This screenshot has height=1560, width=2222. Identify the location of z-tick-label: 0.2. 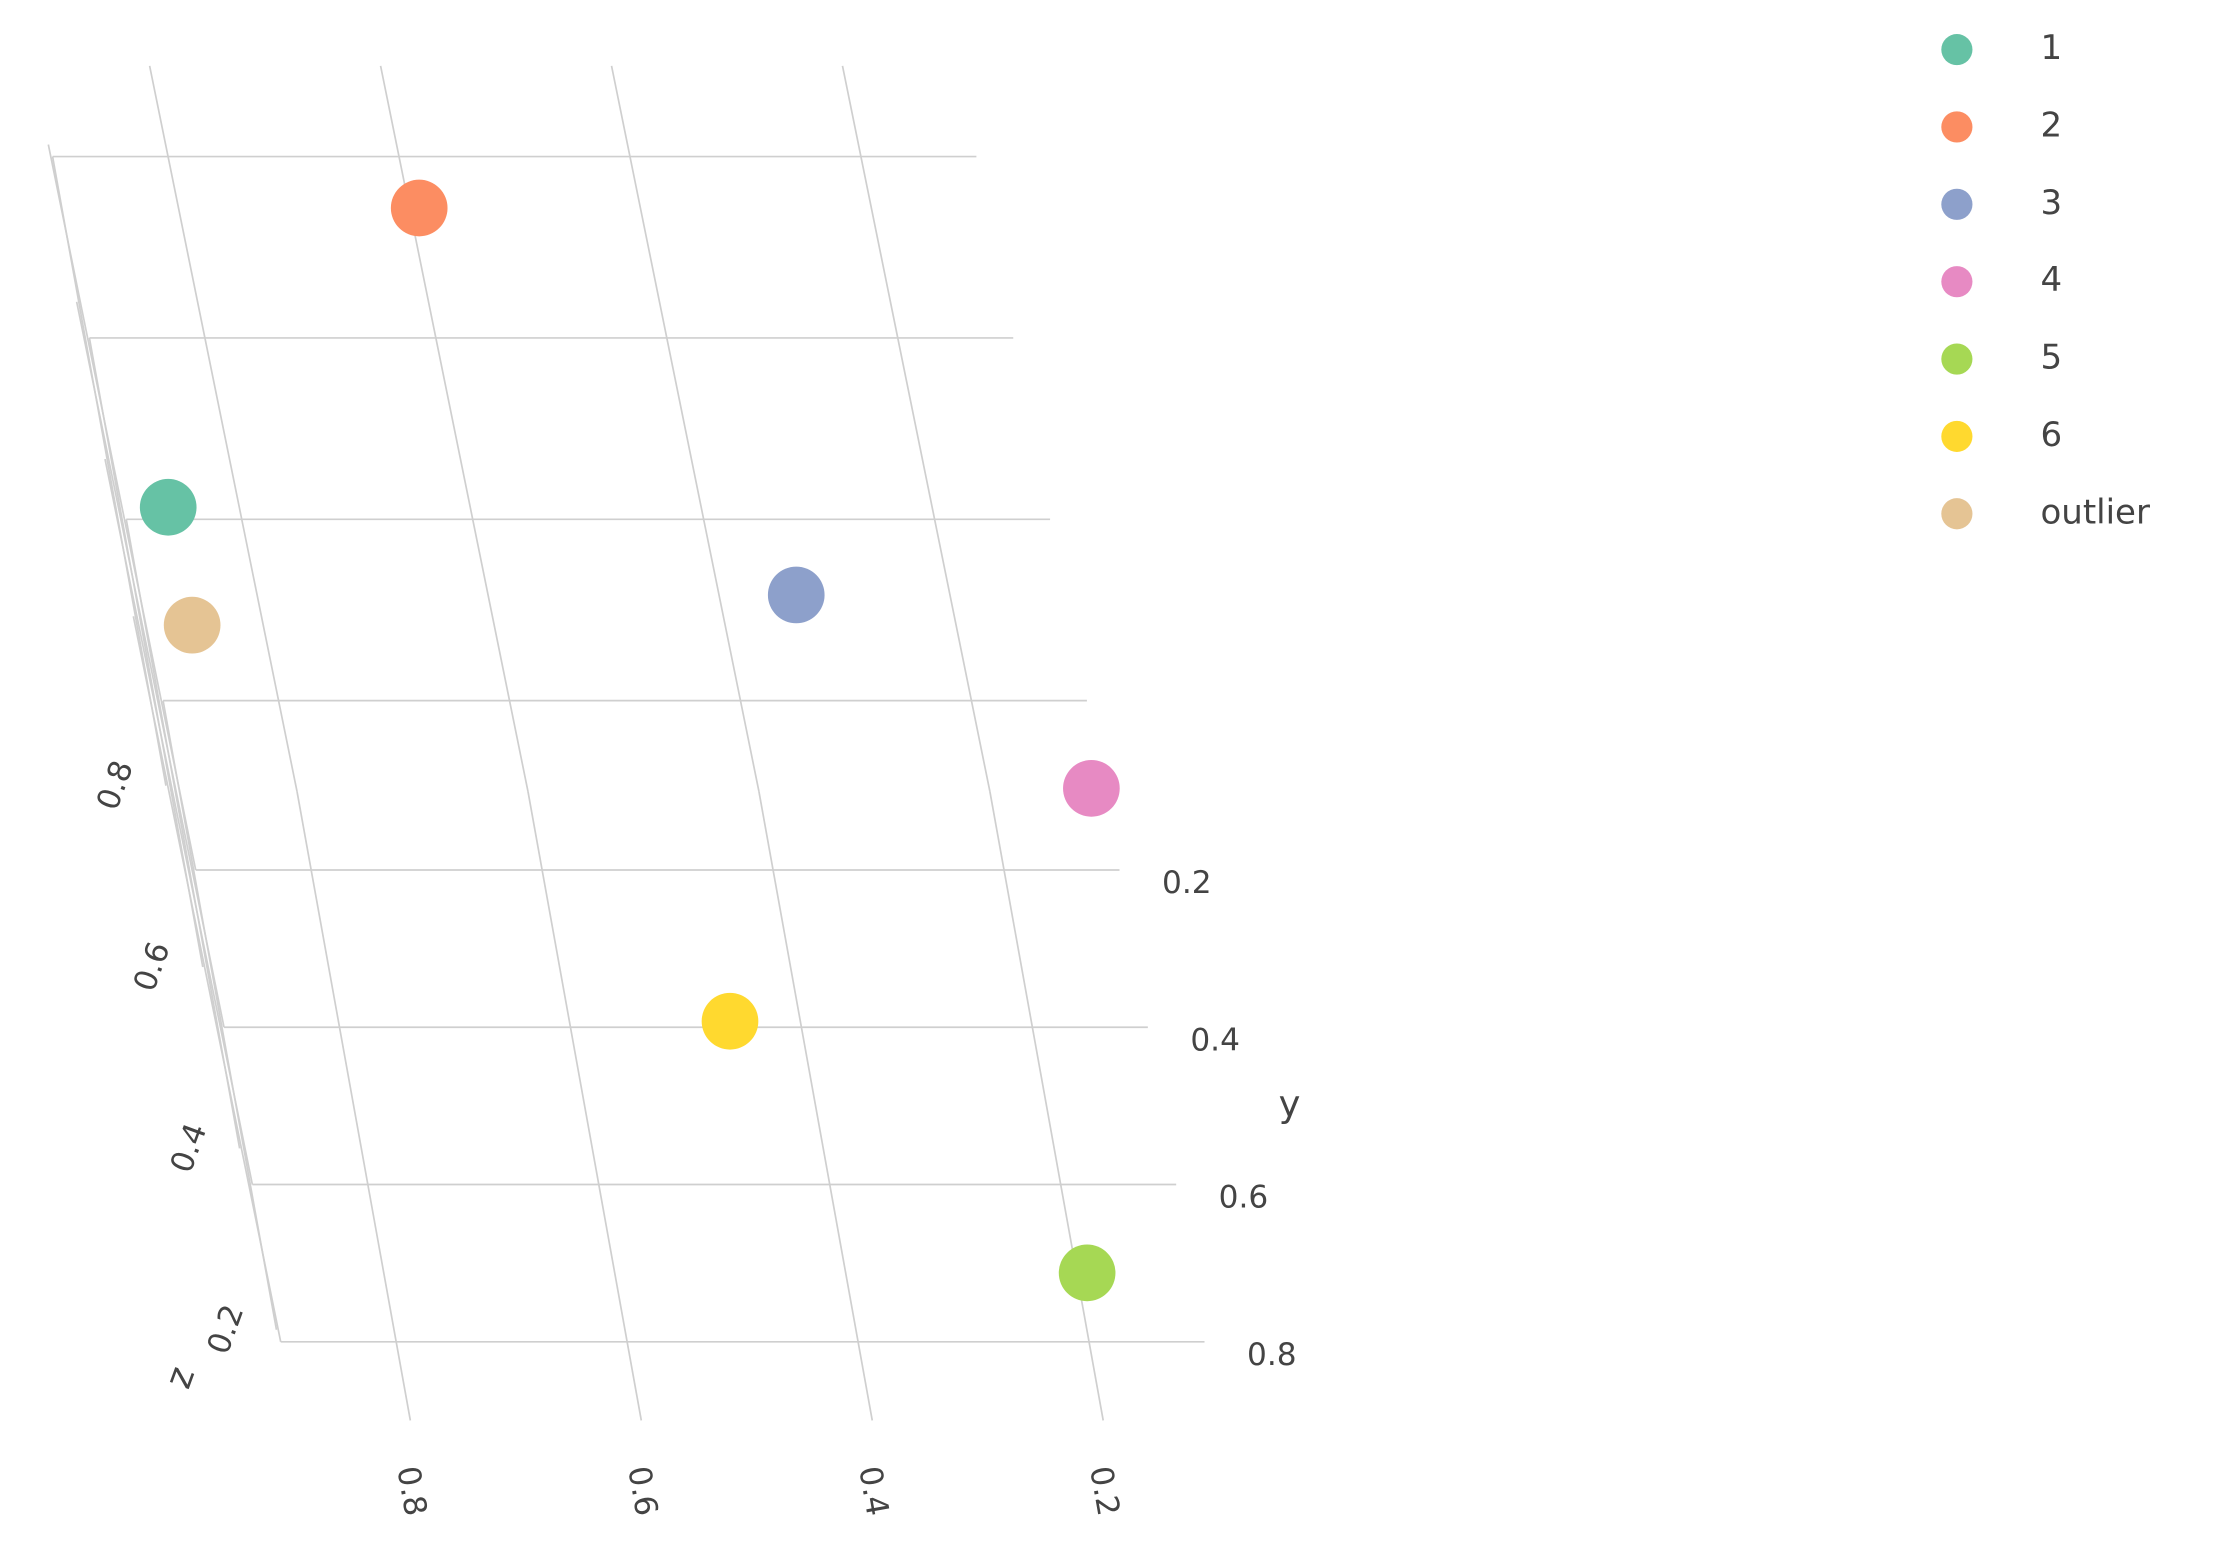
(226, 1329).